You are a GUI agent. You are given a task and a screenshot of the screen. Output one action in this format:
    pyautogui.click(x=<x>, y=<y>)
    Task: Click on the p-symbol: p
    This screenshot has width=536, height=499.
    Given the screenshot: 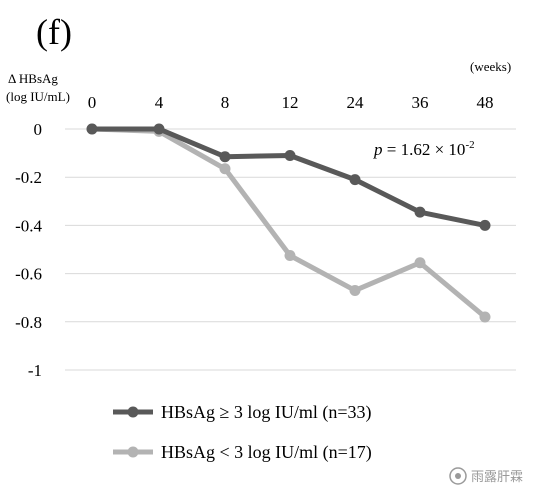 What is the action you would take?
    pyautogui.click(x=378, y=149)
    